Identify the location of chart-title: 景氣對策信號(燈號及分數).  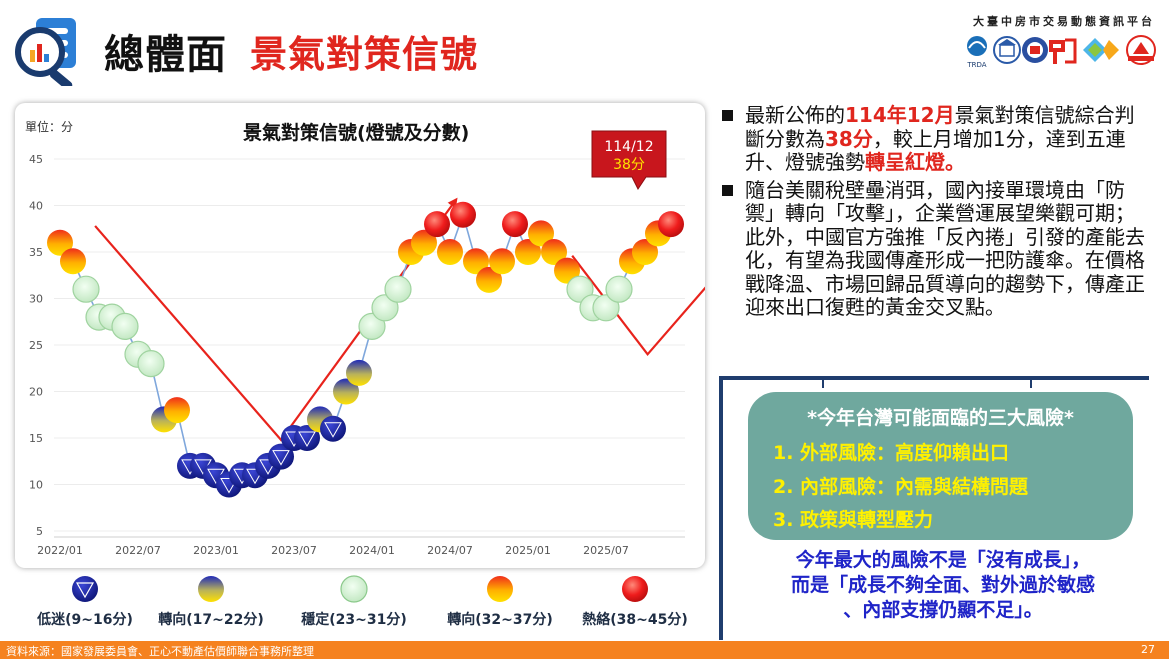
(356, 132).